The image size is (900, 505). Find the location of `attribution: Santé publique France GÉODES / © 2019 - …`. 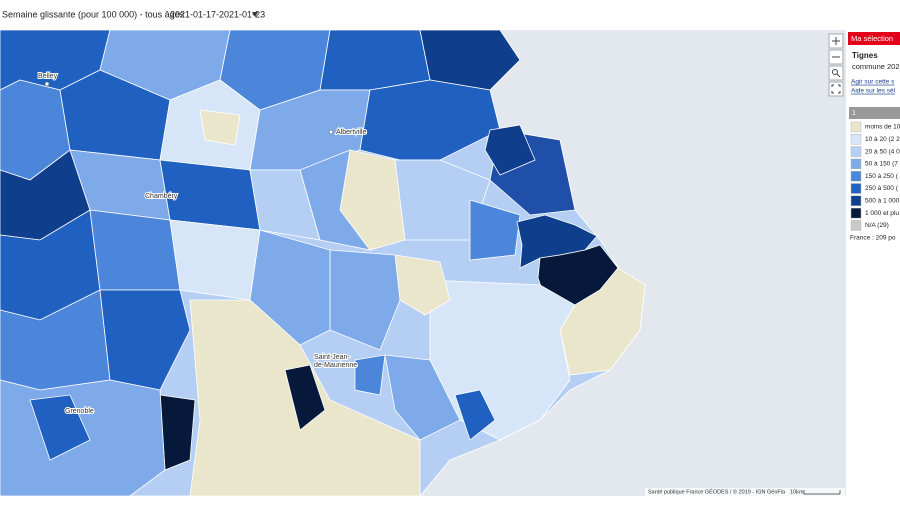

attribution: Santé publique France GÉODES / © 2019 - … is located at coordinates (717, 491).